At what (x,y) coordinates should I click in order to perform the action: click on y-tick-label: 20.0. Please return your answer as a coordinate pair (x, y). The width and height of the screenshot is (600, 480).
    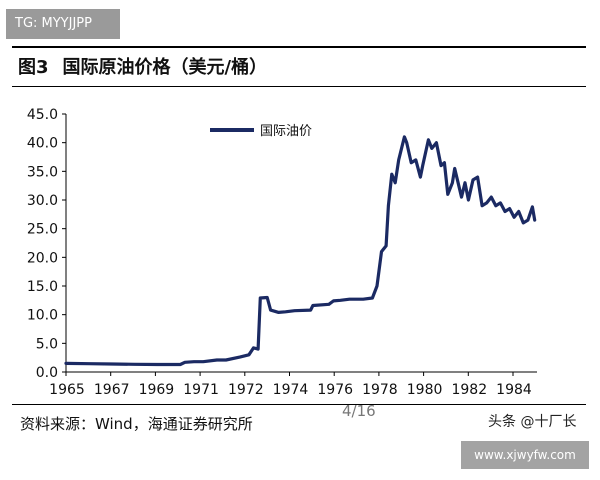
    Looking at the image, I should click on (42, 258).